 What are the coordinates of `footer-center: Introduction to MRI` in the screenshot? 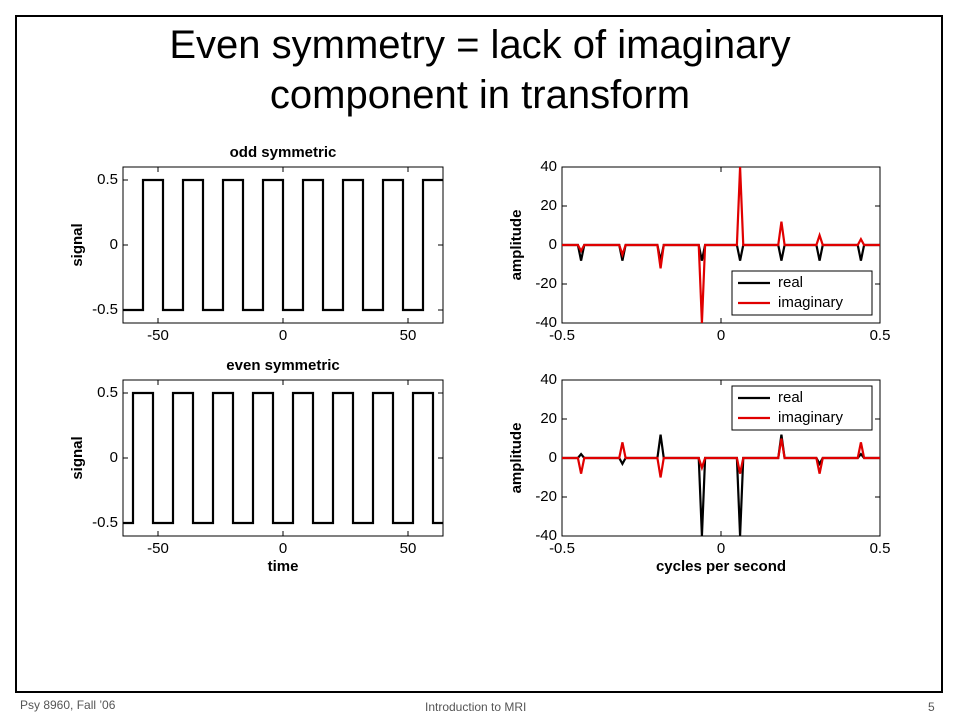 It's located at (476, 707).